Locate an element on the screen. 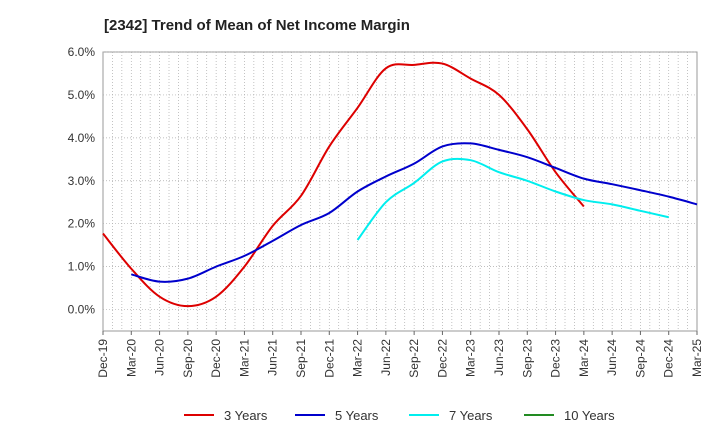 The width and height of the screenshot is (720, 440). y-axis: 0.0% 1.0% 2.0% 3.0% 4.0% 5.0% 6.0% is located at coordinates (82, 181).